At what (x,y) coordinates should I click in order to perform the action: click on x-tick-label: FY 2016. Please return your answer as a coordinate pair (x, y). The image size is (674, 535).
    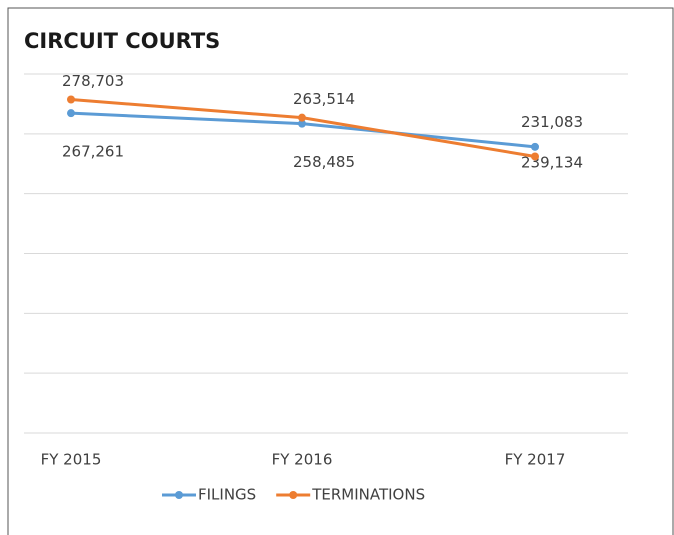
    Looking at the image, I should click on (302, 460).